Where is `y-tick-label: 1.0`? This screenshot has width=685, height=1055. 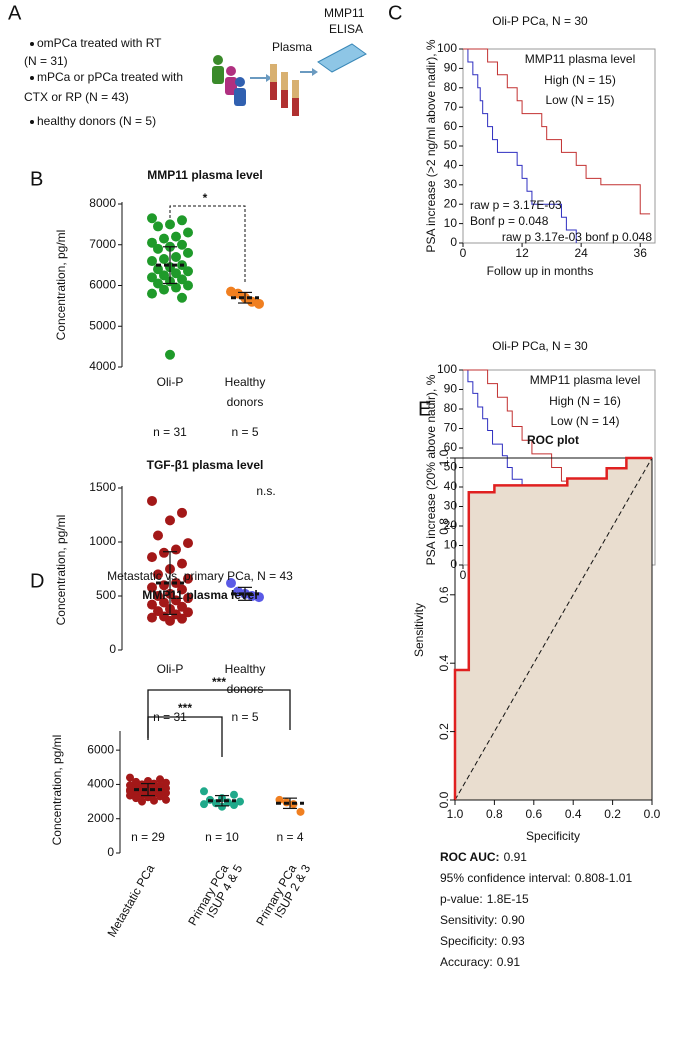 y-tick-label: 1.0 is located at coordinates (444, 457).